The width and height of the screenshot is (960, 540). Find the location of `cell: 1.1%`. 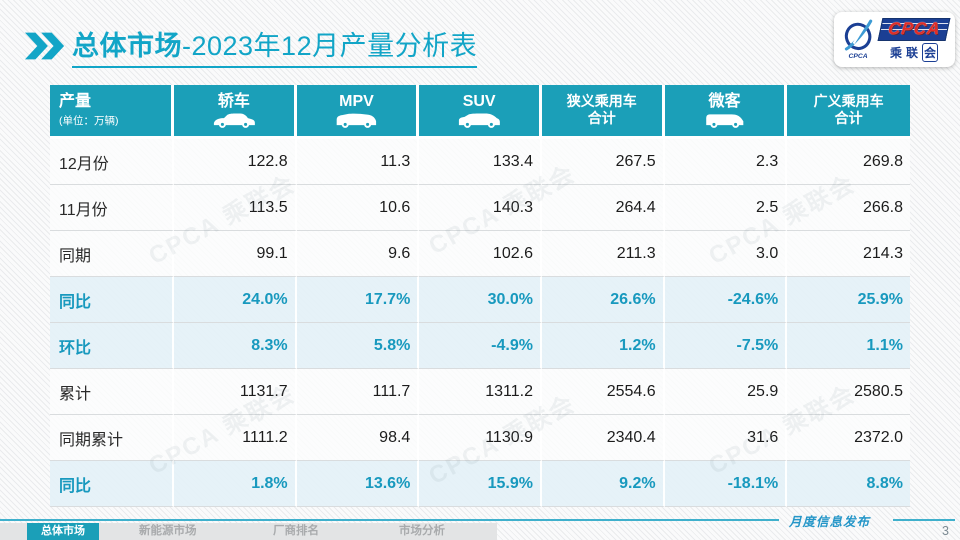

cell: 1.1% is located at coordinates (848, 346).